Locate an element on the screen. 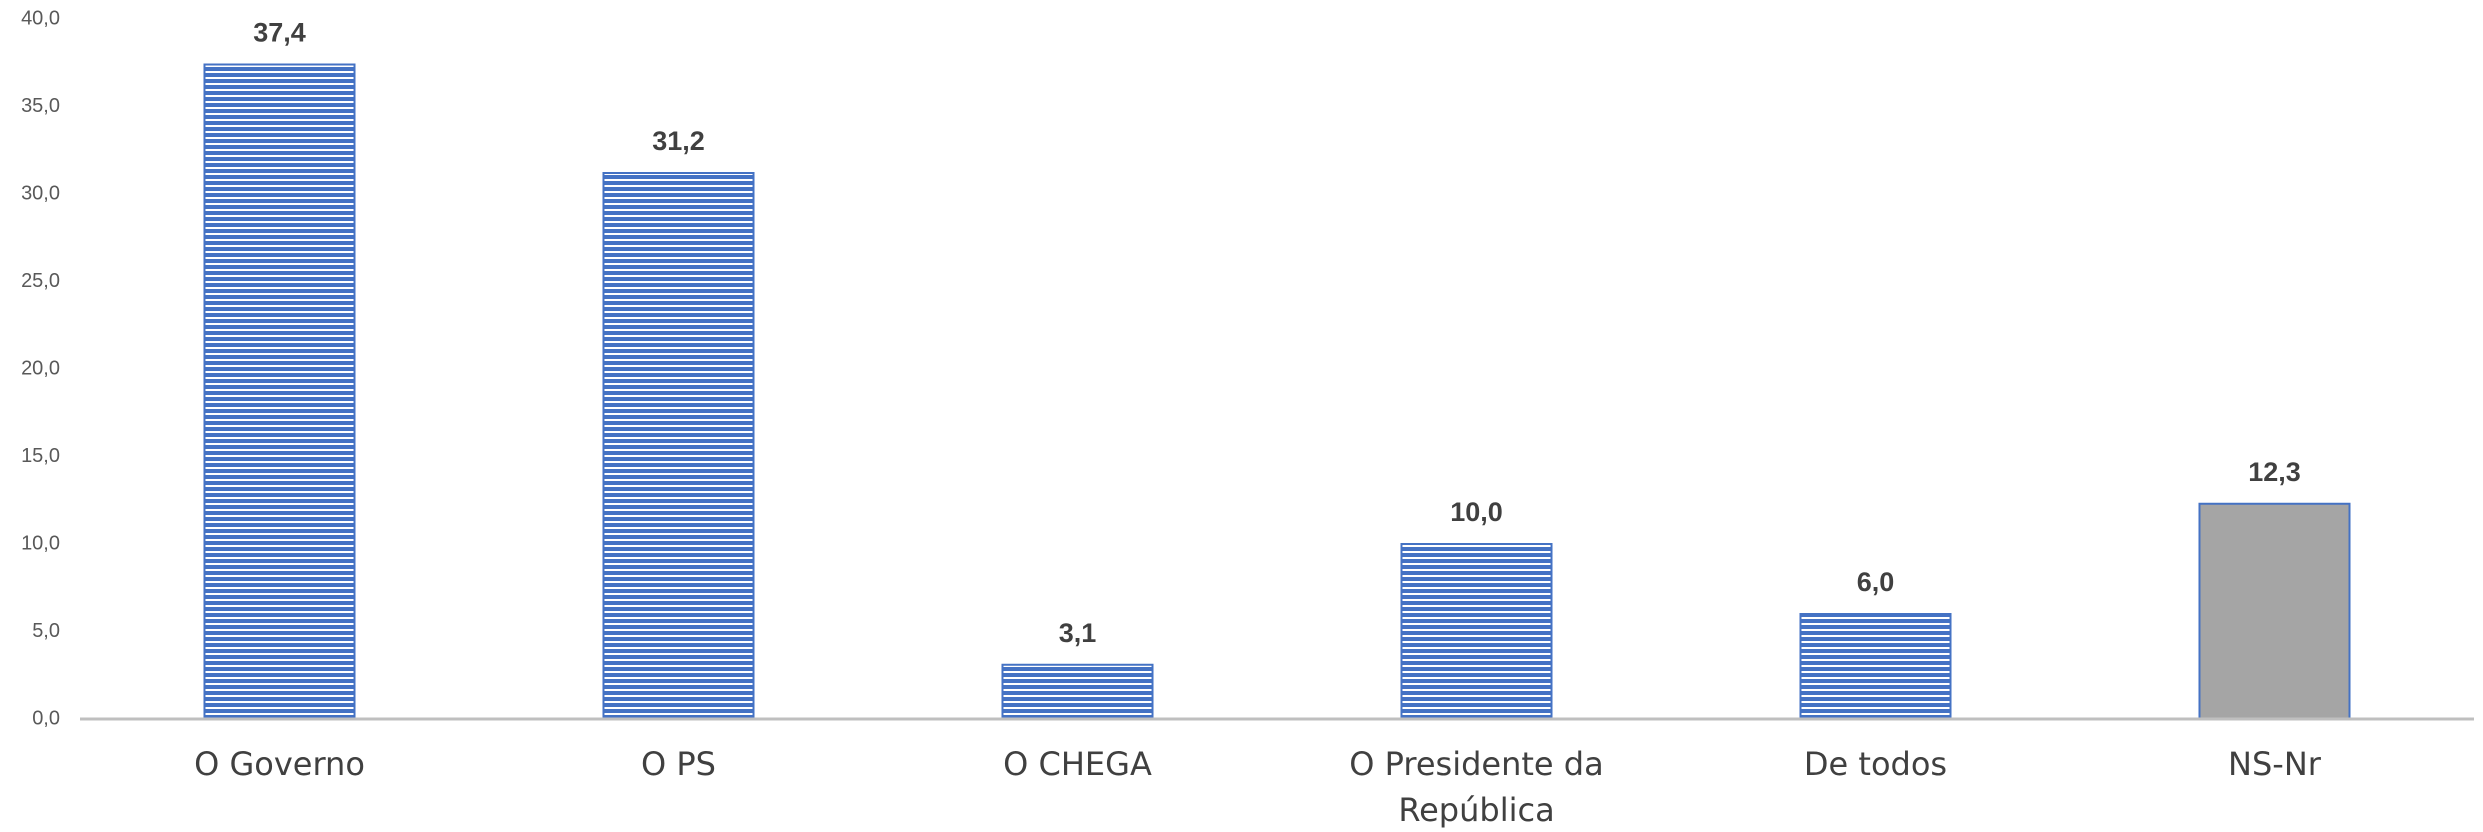 The width and height of the screenshot is (2483, 832). data-label: 31,2 is located at coordinates (678, 141).